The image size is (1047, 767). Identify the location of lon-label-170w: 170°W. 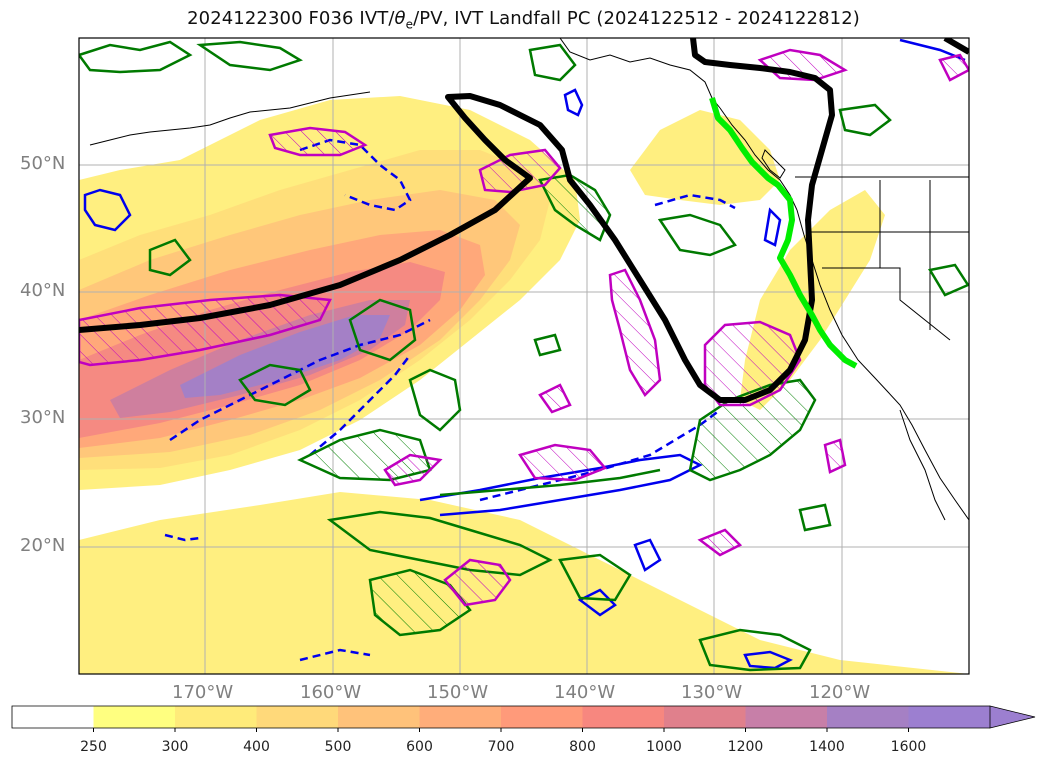
(203, 692).